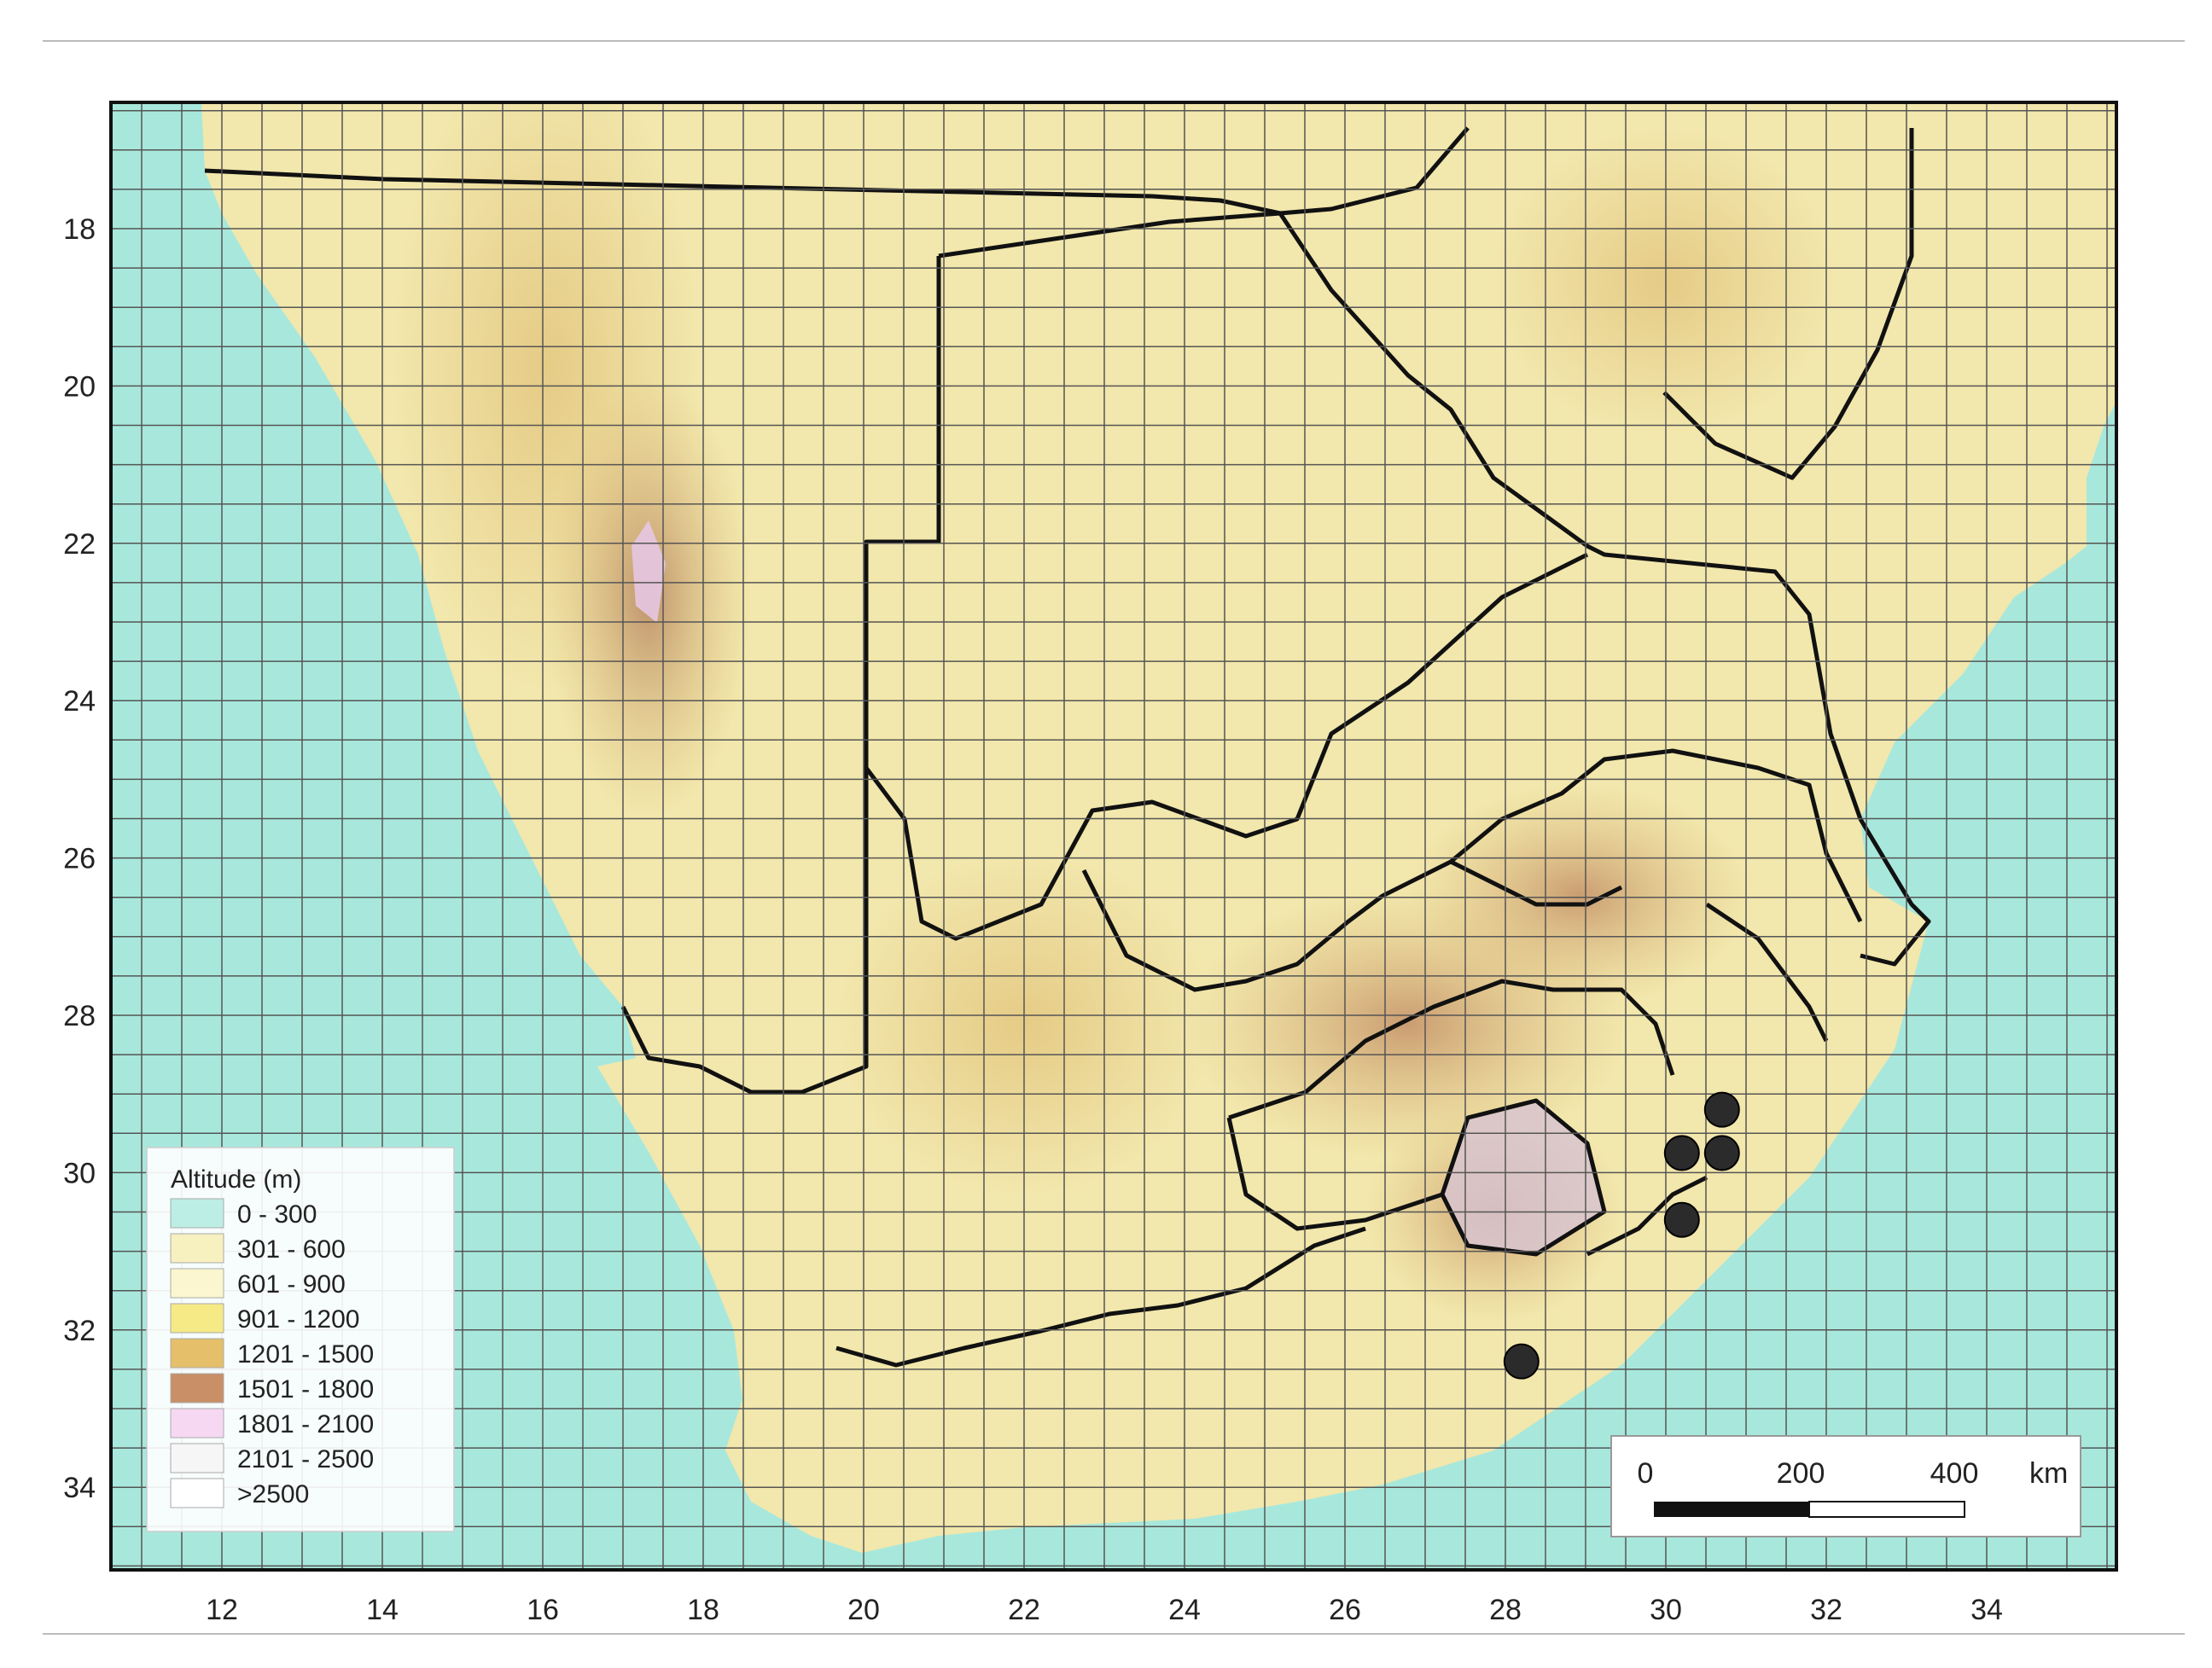  What do you see at coordinates (1767, 972) in the screenshot?
I see `border-mpumalanga` at bounding box center [1767, 972].